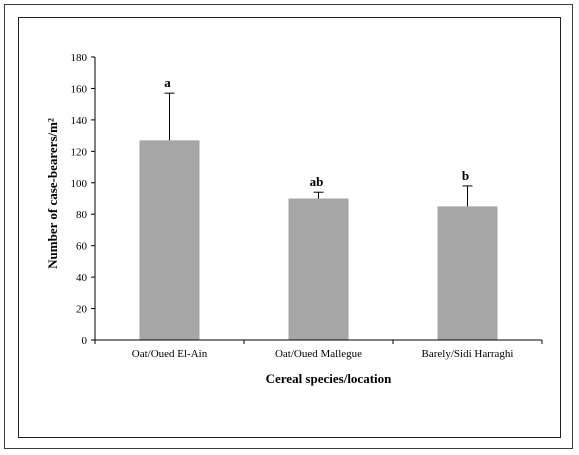 The height and width of the screenshot is (455, 579). What do you see at coordinates (85, 341) in the screenshot?
I see `y-tick-label-0: 0` at bounding box center [85, 341].